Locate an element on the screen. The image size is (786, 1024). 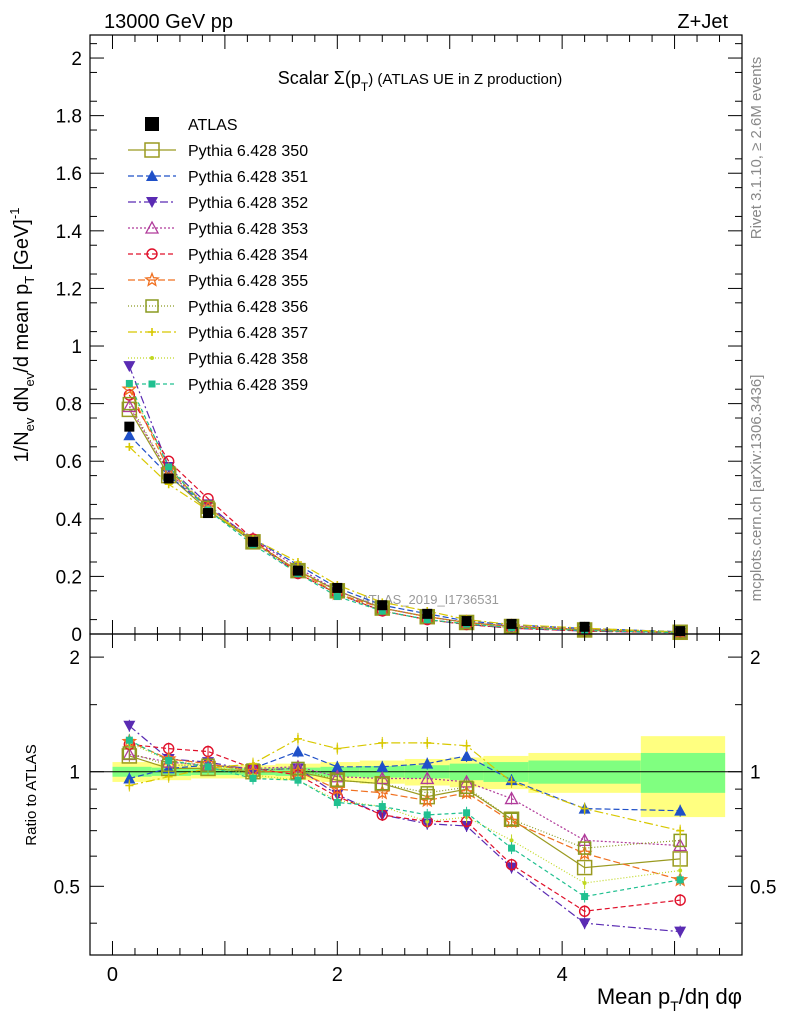
x-axis-label-main: Mean p is located at coordinates (633, 996).